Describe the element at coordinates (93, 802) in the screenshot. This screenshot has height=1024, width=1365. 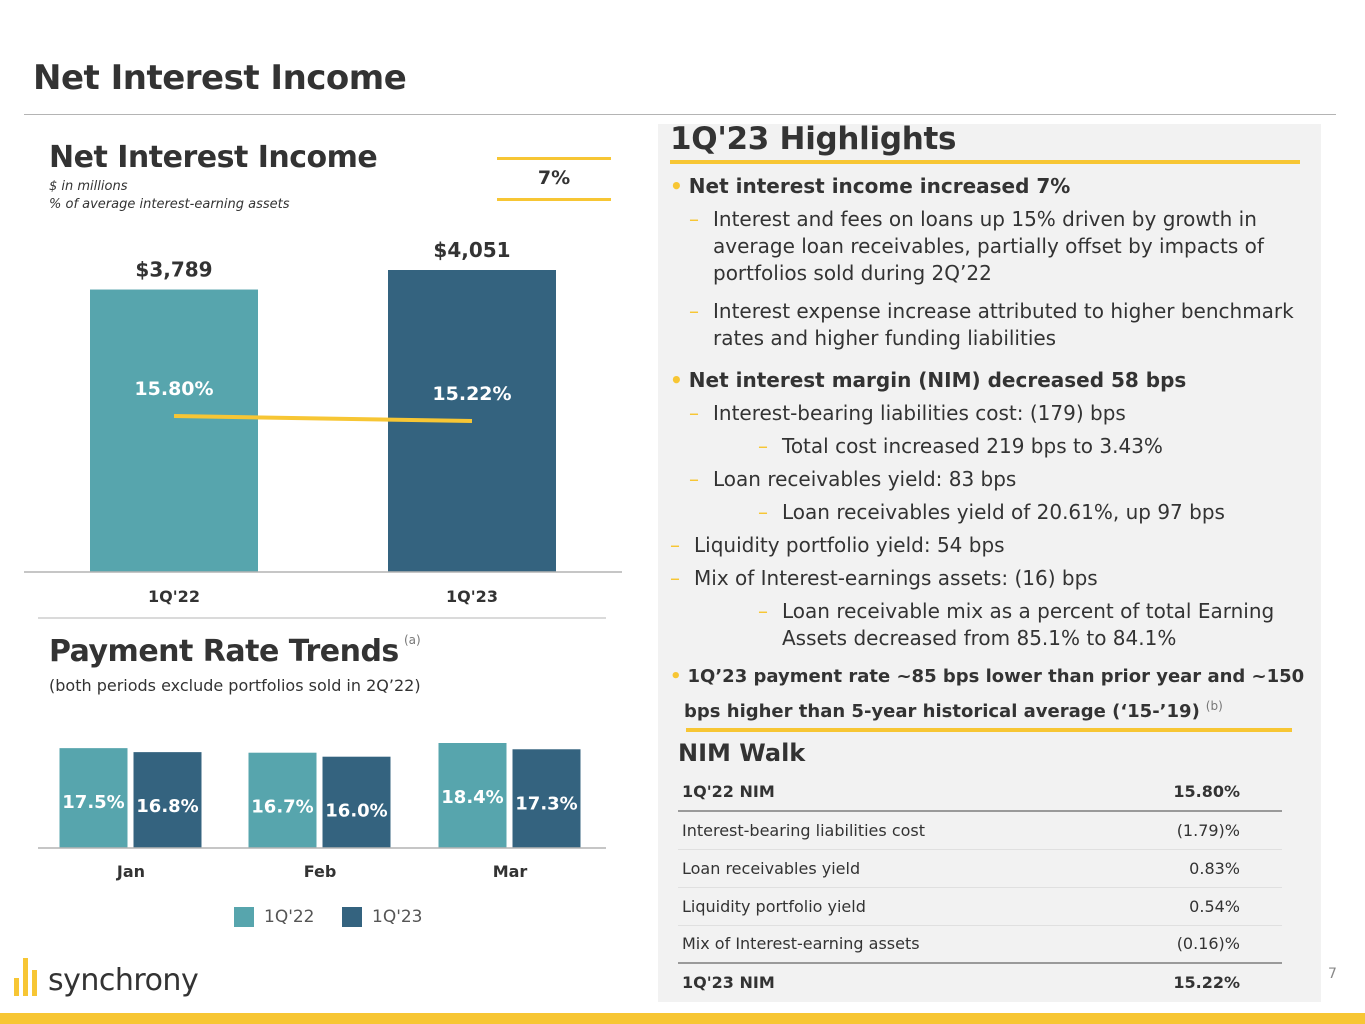
I see `payment-rate-value-label-jan-0: 17.5%` at that location.